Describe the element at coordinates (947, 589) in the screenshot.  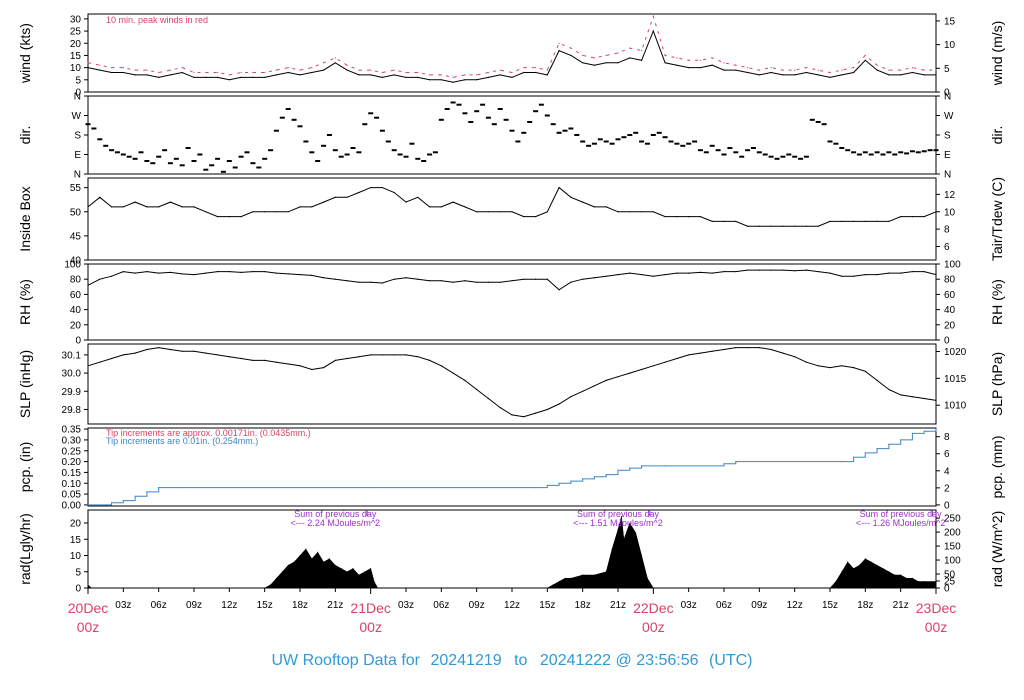
I see `y-tick-right-label: 0` at that location.